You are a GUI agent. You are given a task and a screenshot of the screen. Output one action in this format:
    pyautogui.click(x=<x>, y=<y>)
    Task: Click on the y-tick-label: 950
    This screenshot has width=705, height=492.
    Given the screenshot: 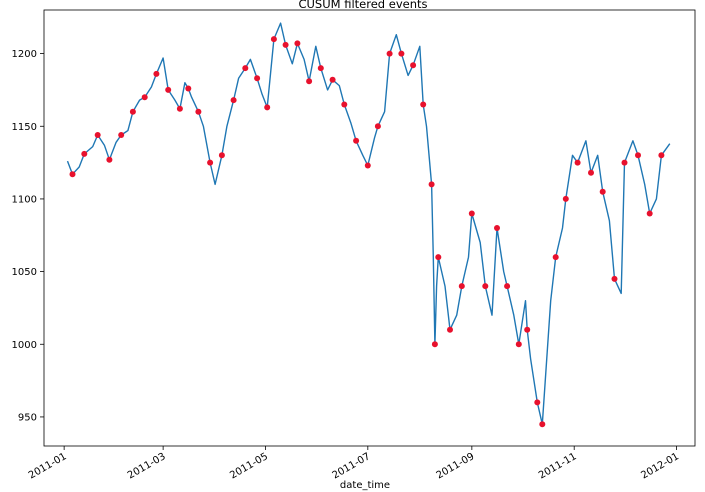 What is the action you would take?
    pyautogui.click(x=27, y=417)
    